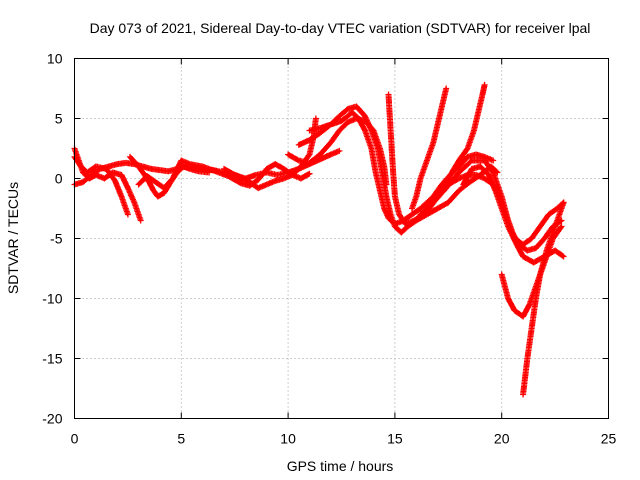 This screenshot has height=480, width=640. What do you see at coordinates (56, 239) in the screenshot?
I see `y-tick-label: -5` at bounding box center [56, 239].